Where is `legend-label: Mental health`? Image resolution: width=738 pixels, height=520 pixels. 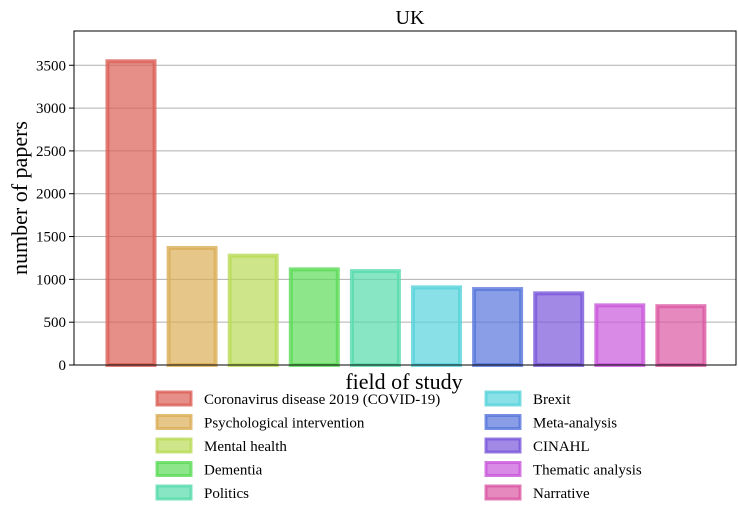 legend-label: Mental health is located at coordinates (245, 447).